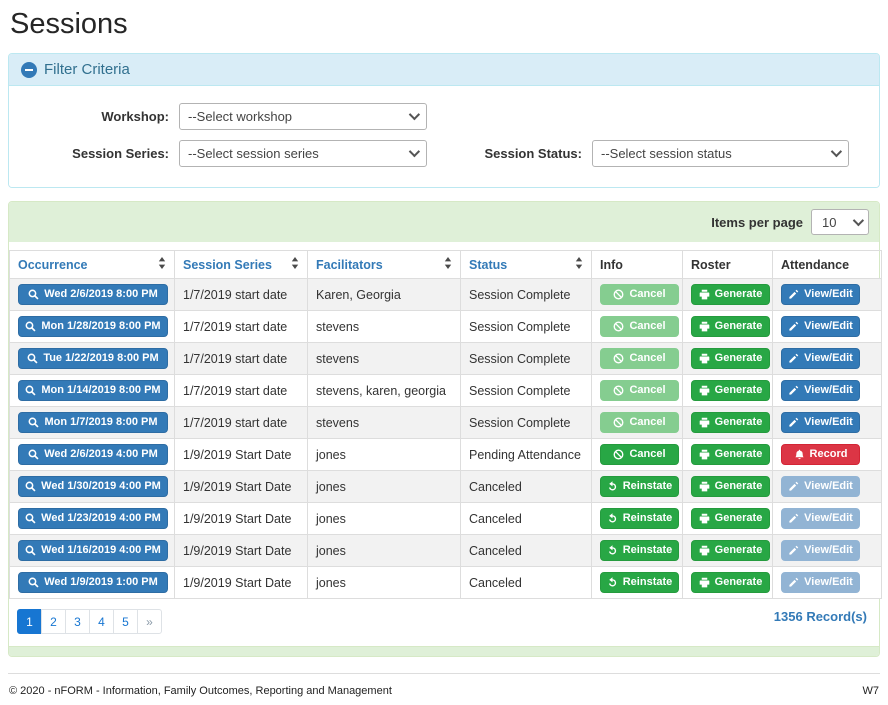  I want to click on column-label: Info, so click(611, 264).